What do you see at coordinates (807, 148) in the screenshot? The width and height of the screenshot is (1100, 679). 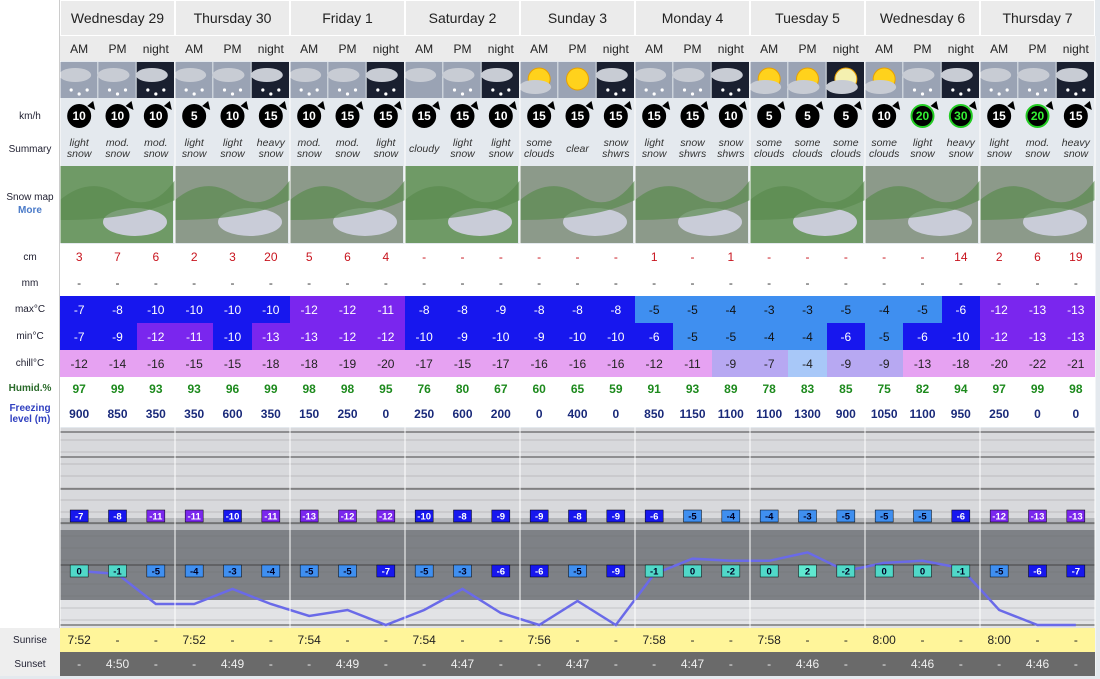 I see `summary: some clouds` at bounding box center [807, 148].